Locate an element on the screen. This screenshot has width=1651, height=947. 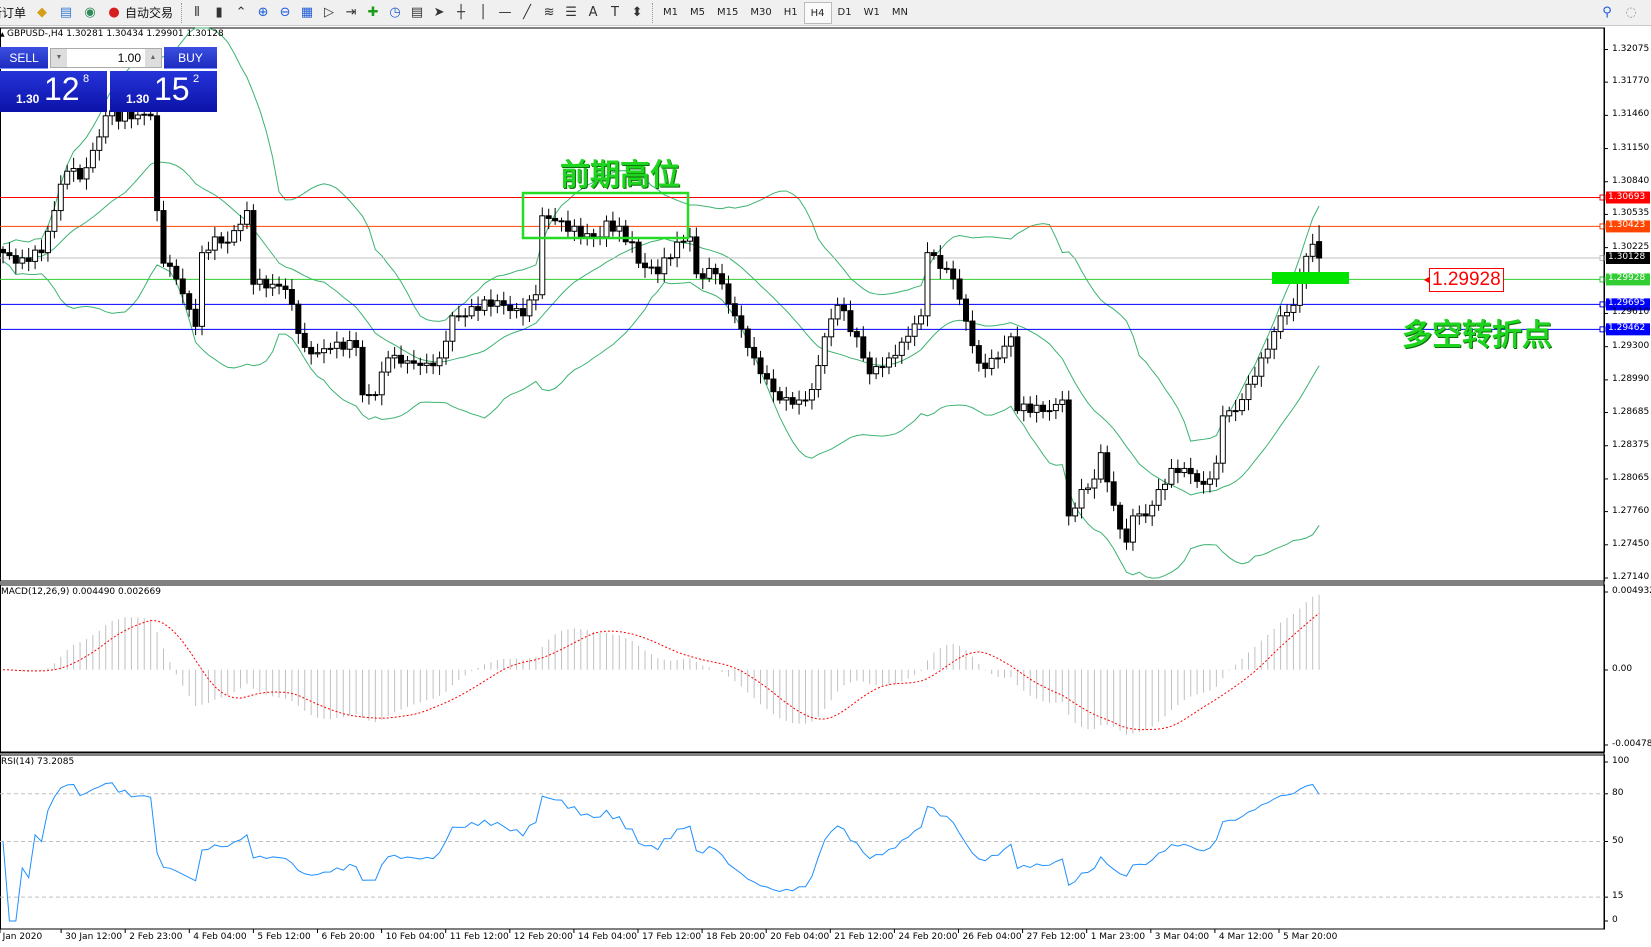
crosshair-icon: ┼ is located at coordinates (461, 12).